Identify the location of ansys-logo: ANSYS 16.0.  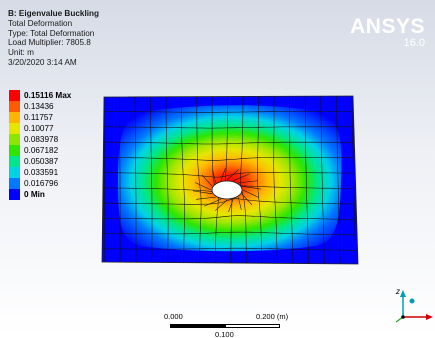
(387, 32).